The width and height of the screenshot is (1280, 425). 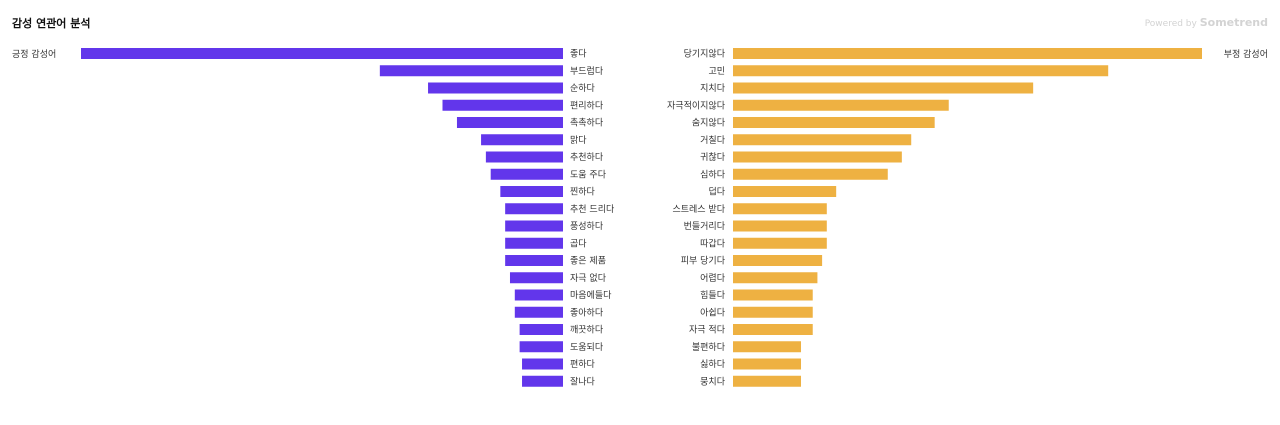 What do you see at coordinates (705, 226) in the screenshot?
I see `negative-bar-label-10: 번들거리다` at bounding box center [705, 226].